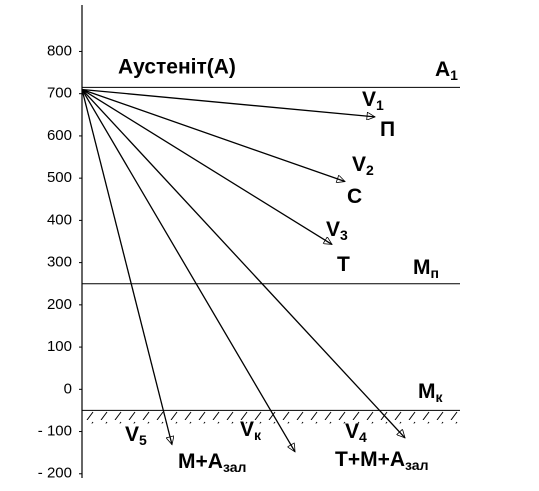 This screenshot has height=491, width=539. Describe the element at coordinates (59, 219) in the screenshot. I see `y-tick-label: 400` at that location.